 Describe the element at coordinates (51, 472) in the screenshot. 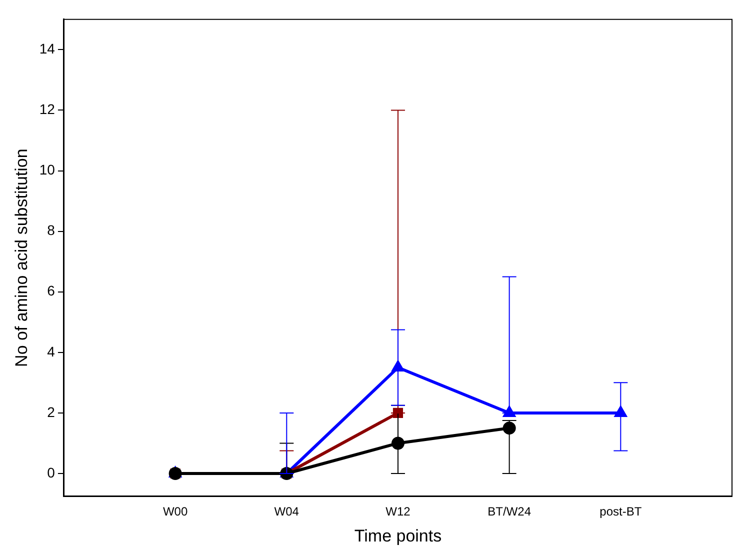

I see `y-tick-label: 0` at that location.